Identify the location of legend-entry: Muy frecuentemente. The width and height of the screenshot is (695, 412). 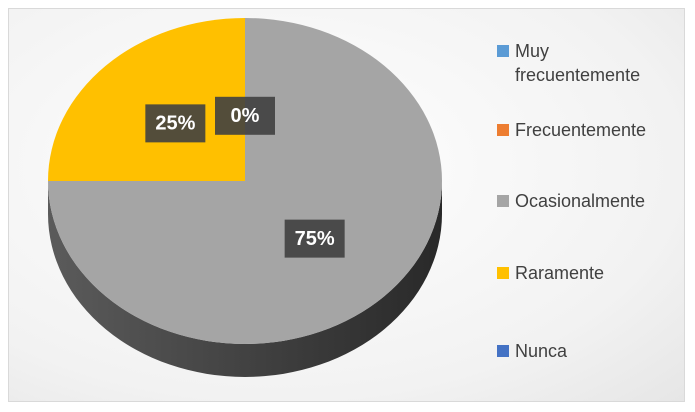
(584, 63).